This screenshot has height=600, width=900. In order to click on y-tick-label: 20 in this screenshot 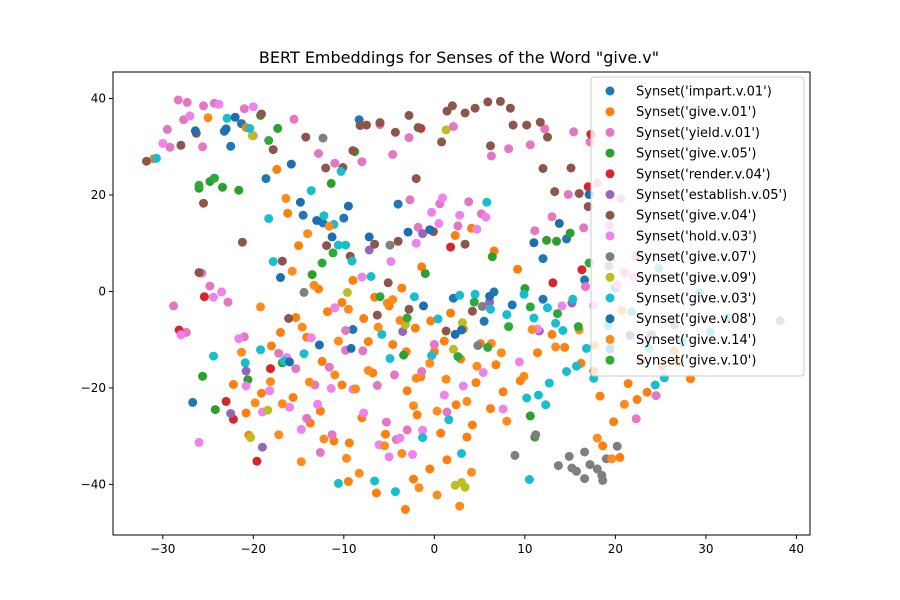, I will do `click(98, 195)`.